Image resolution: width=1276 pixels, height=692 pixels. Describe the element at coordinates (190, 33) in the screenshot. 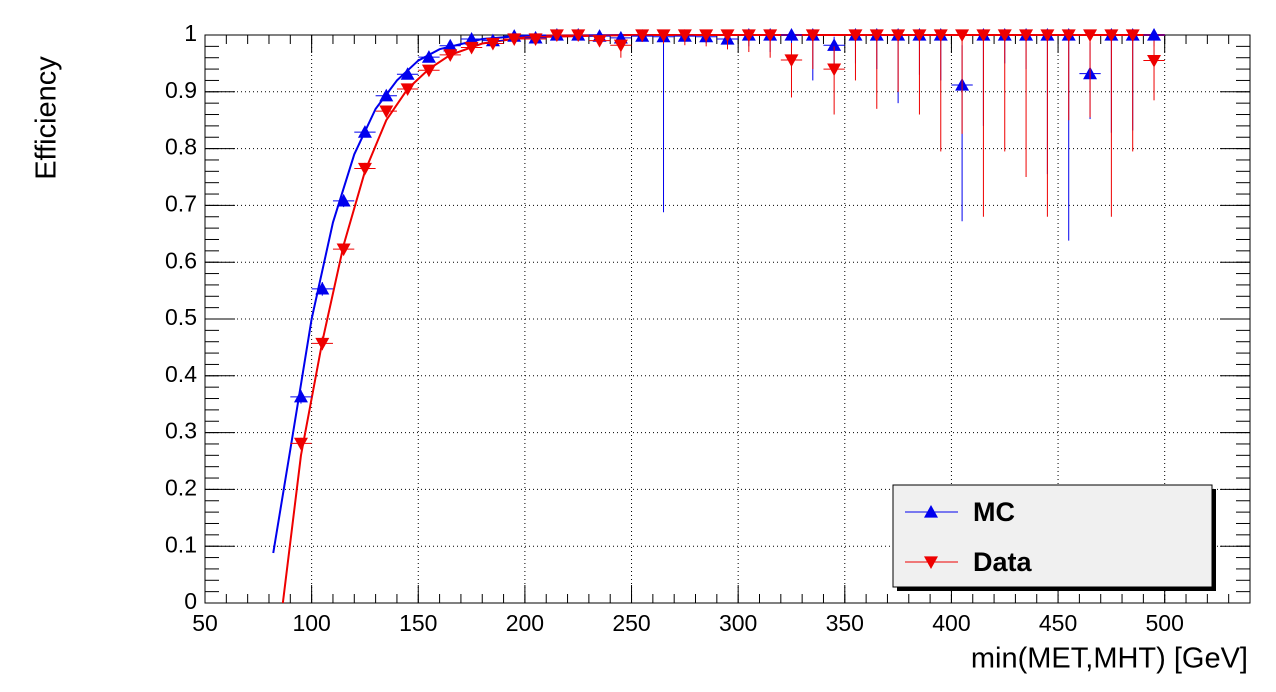

I see `y-tick-label: 1` at that location.